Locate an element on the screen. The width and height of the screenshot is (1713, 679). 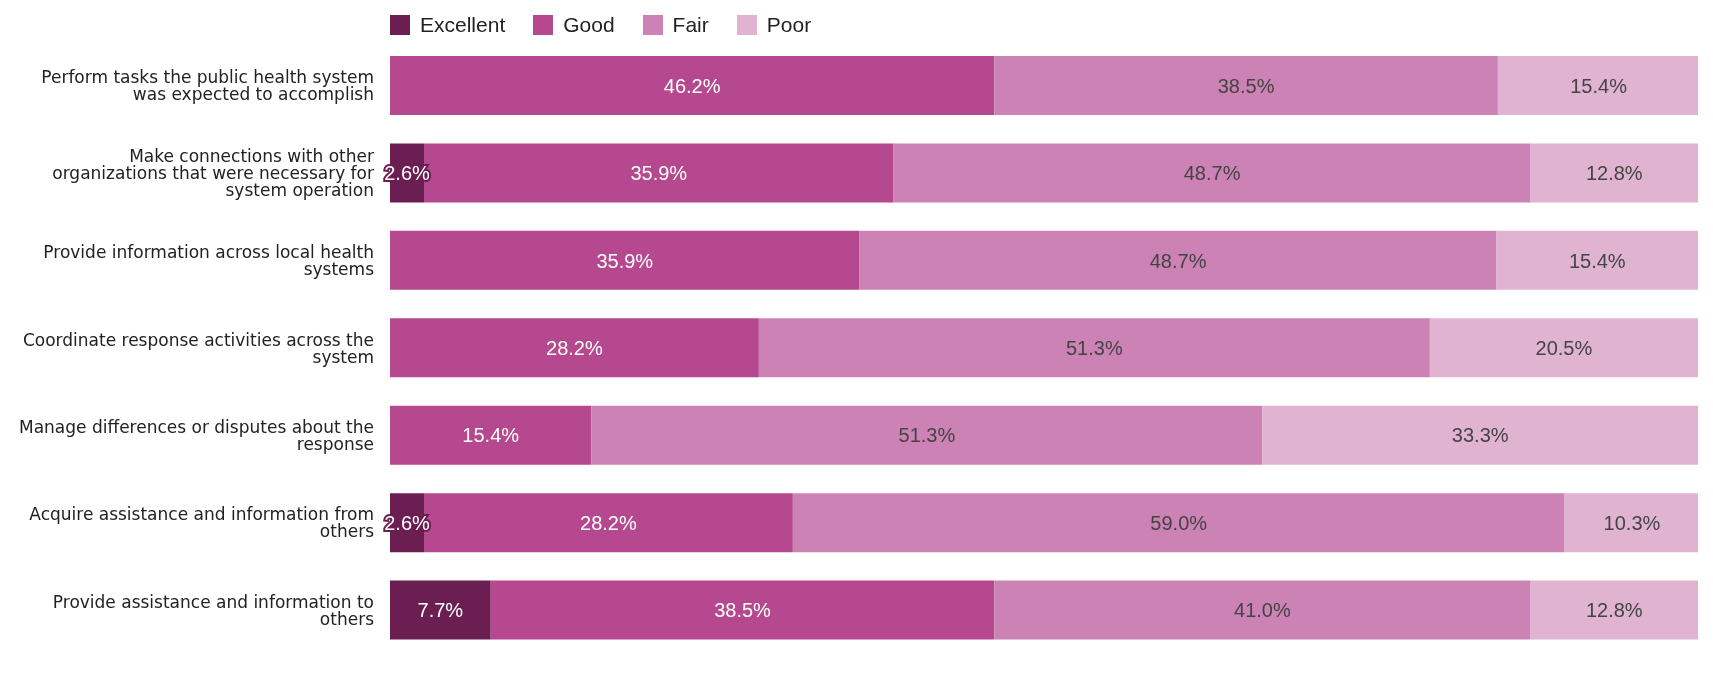
legend-label: Fair is located at coordinates (690, 25).